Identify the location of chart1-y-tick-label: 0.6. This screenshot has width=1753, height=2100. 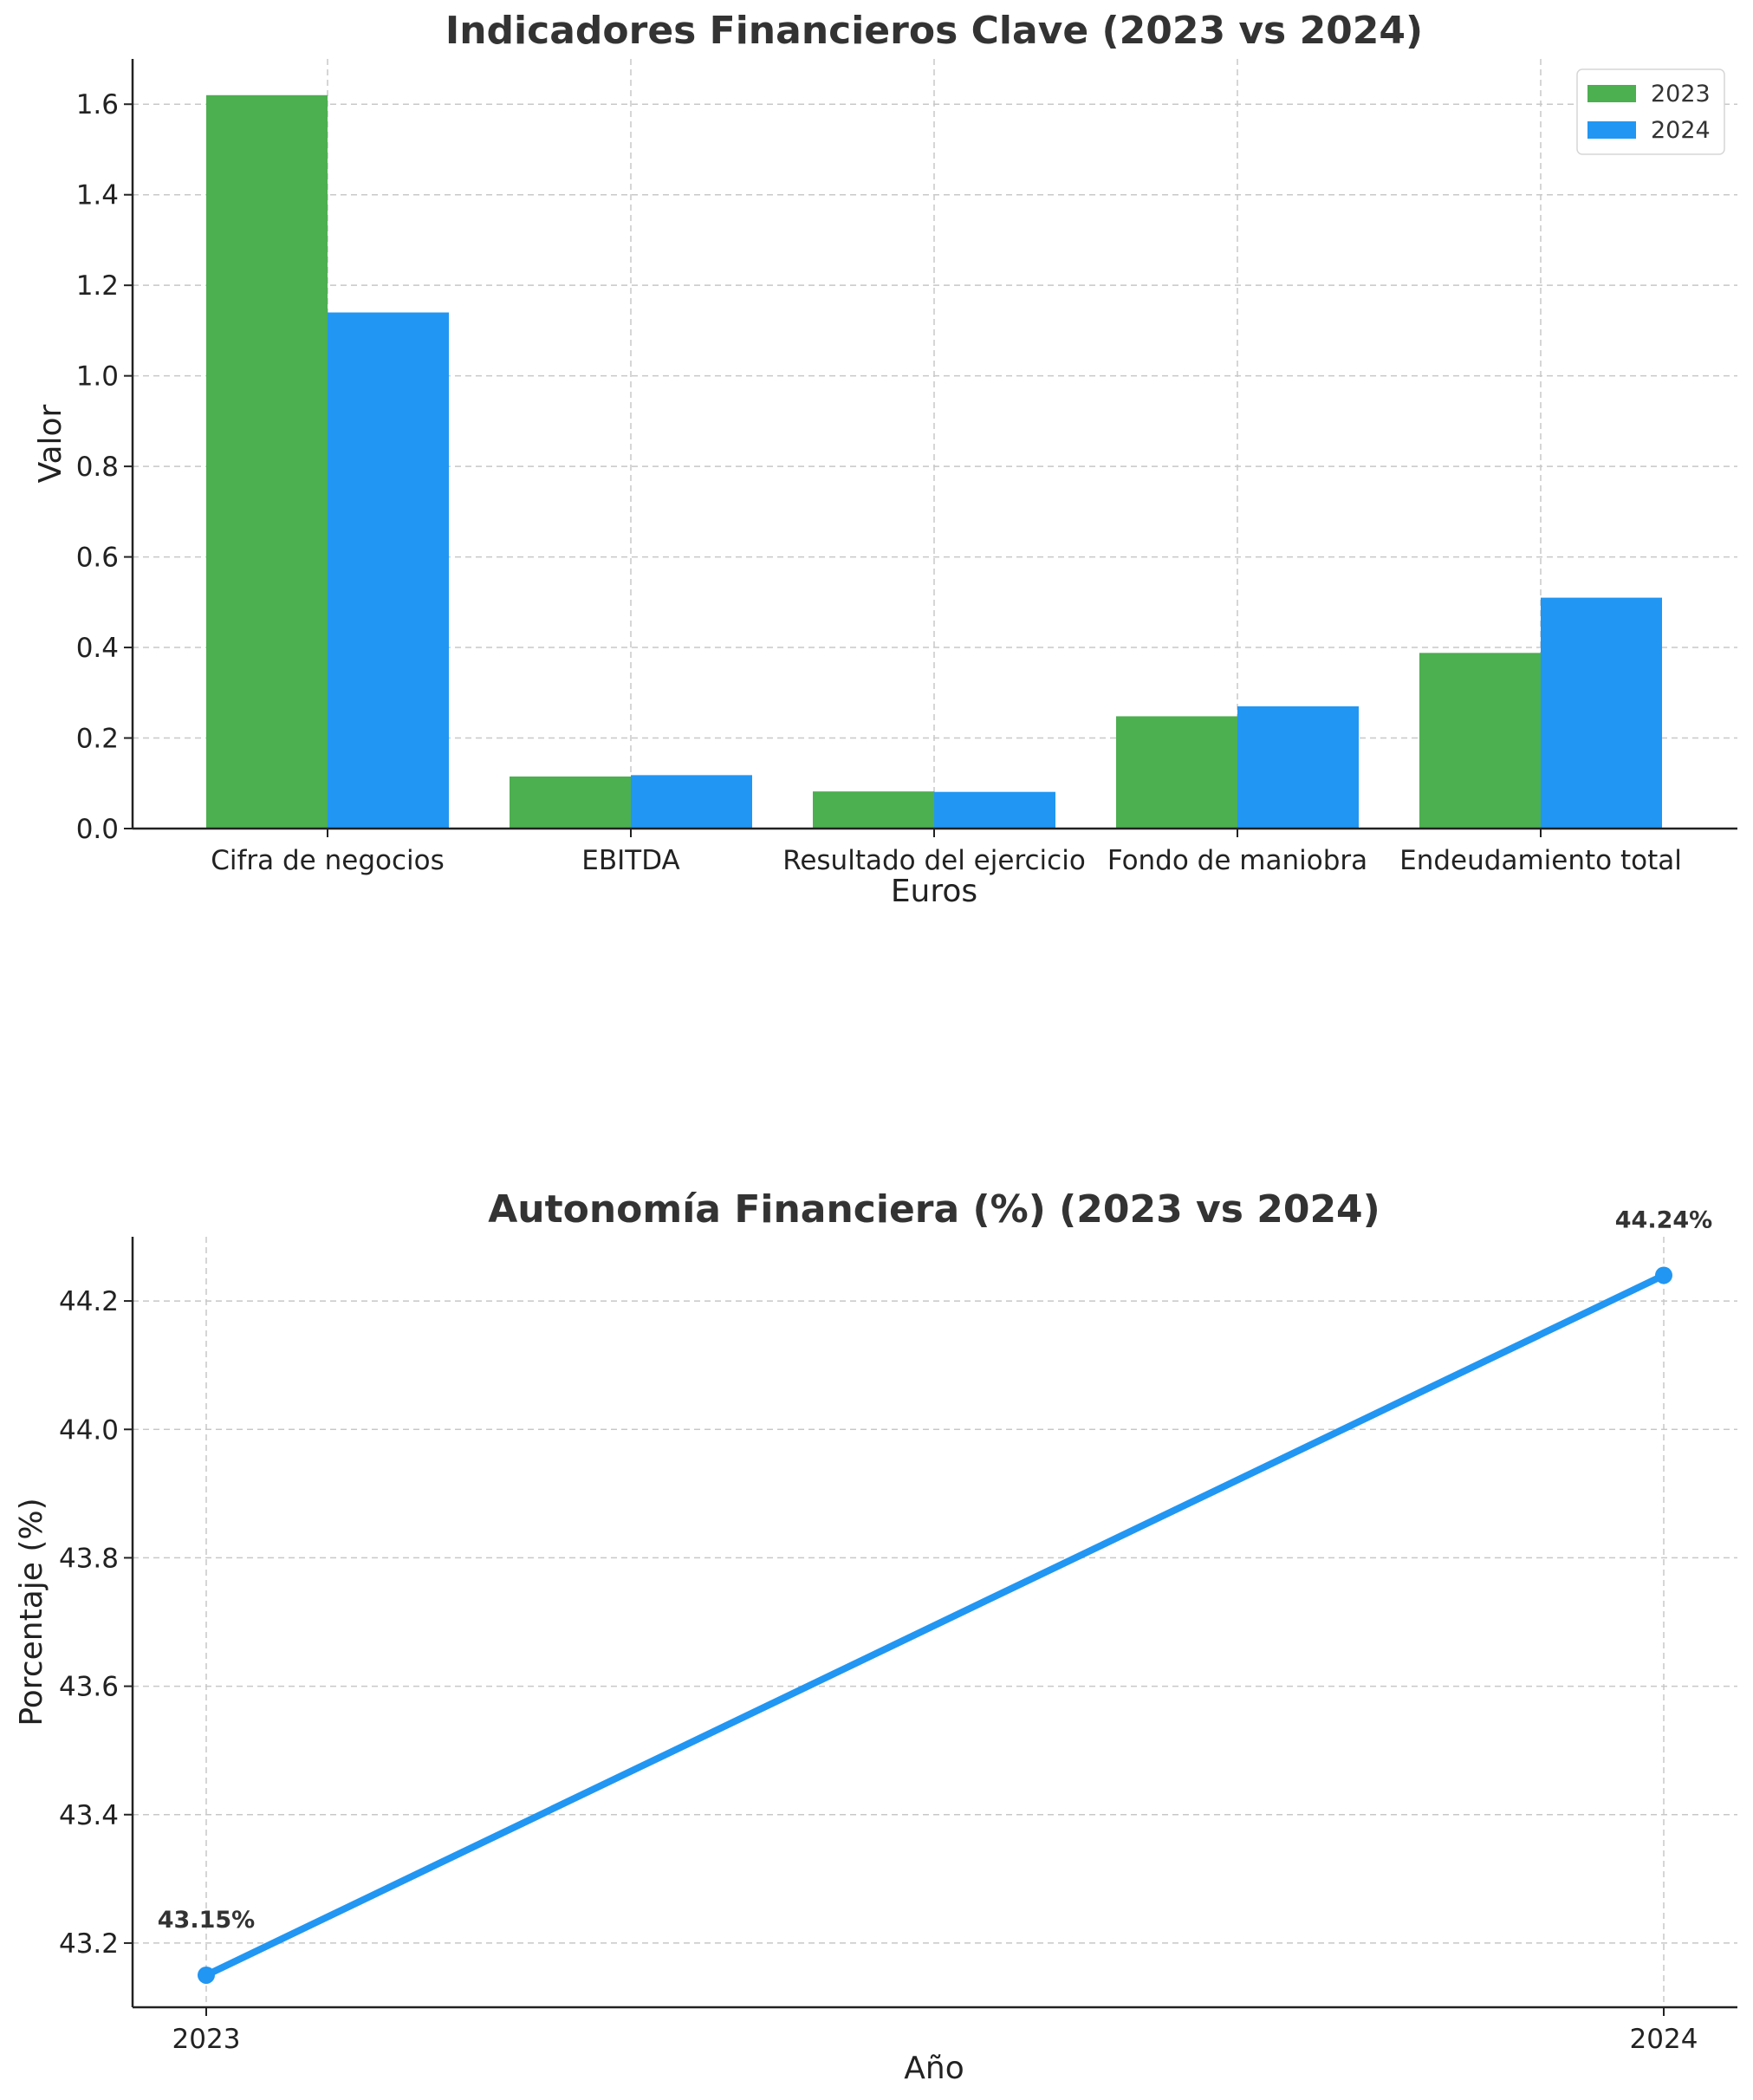
(97, 558).